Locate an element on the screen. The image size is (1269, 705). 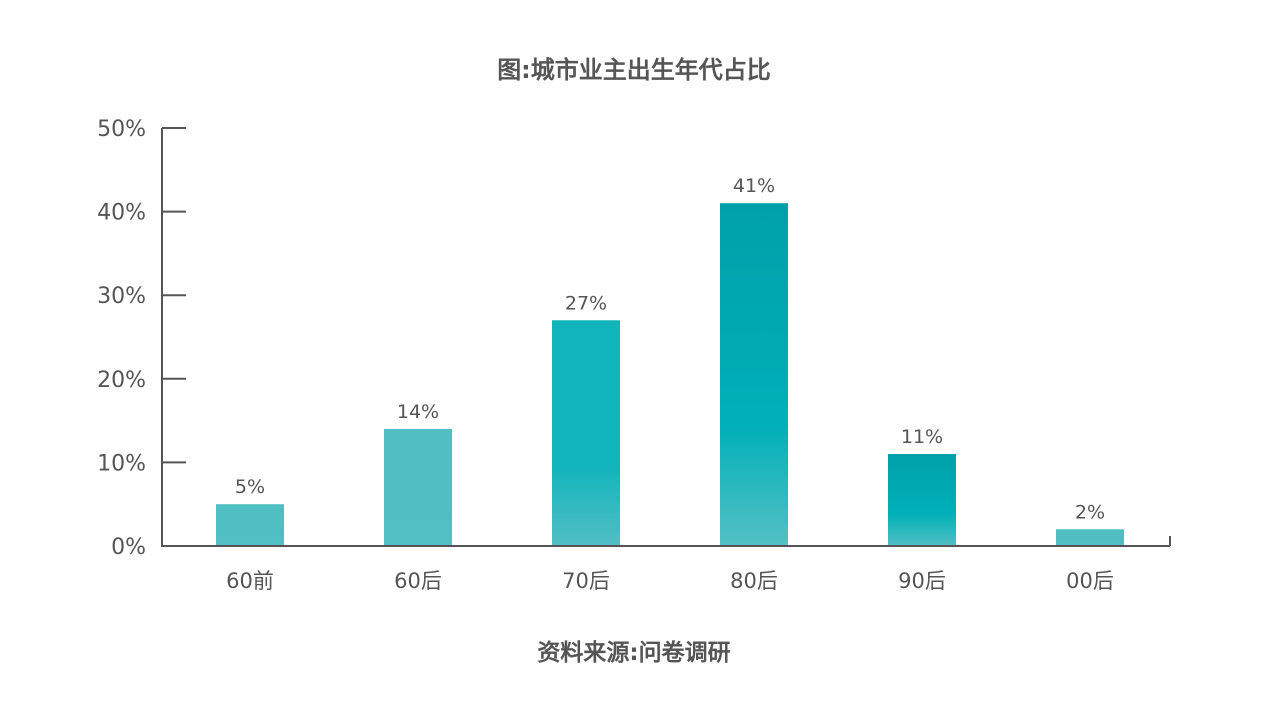
bar-60后 is located at coordinates (418, 486).